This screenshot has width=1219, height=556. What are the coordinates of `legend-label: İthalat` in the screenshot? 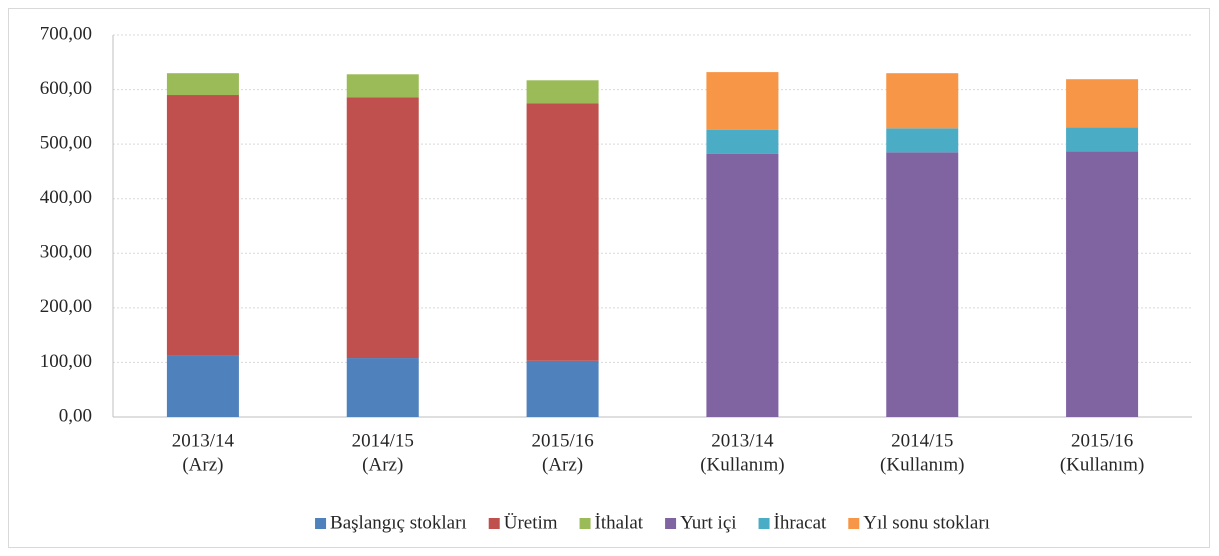 It's located at (619, 522).